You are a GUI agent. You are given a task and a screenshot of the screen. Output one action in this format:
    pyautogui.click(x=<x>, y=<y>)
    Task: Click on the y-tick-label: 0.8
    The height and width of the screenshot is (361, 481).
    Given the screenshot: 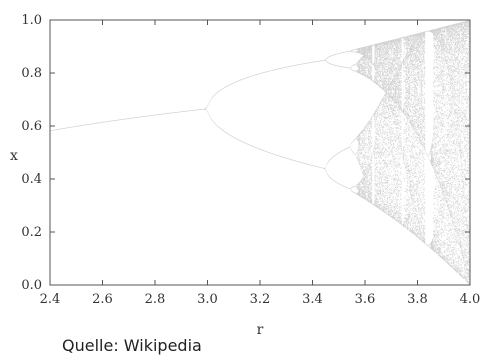 What is the action you would take?
    pyautogui.click(x=31, y=73)
    